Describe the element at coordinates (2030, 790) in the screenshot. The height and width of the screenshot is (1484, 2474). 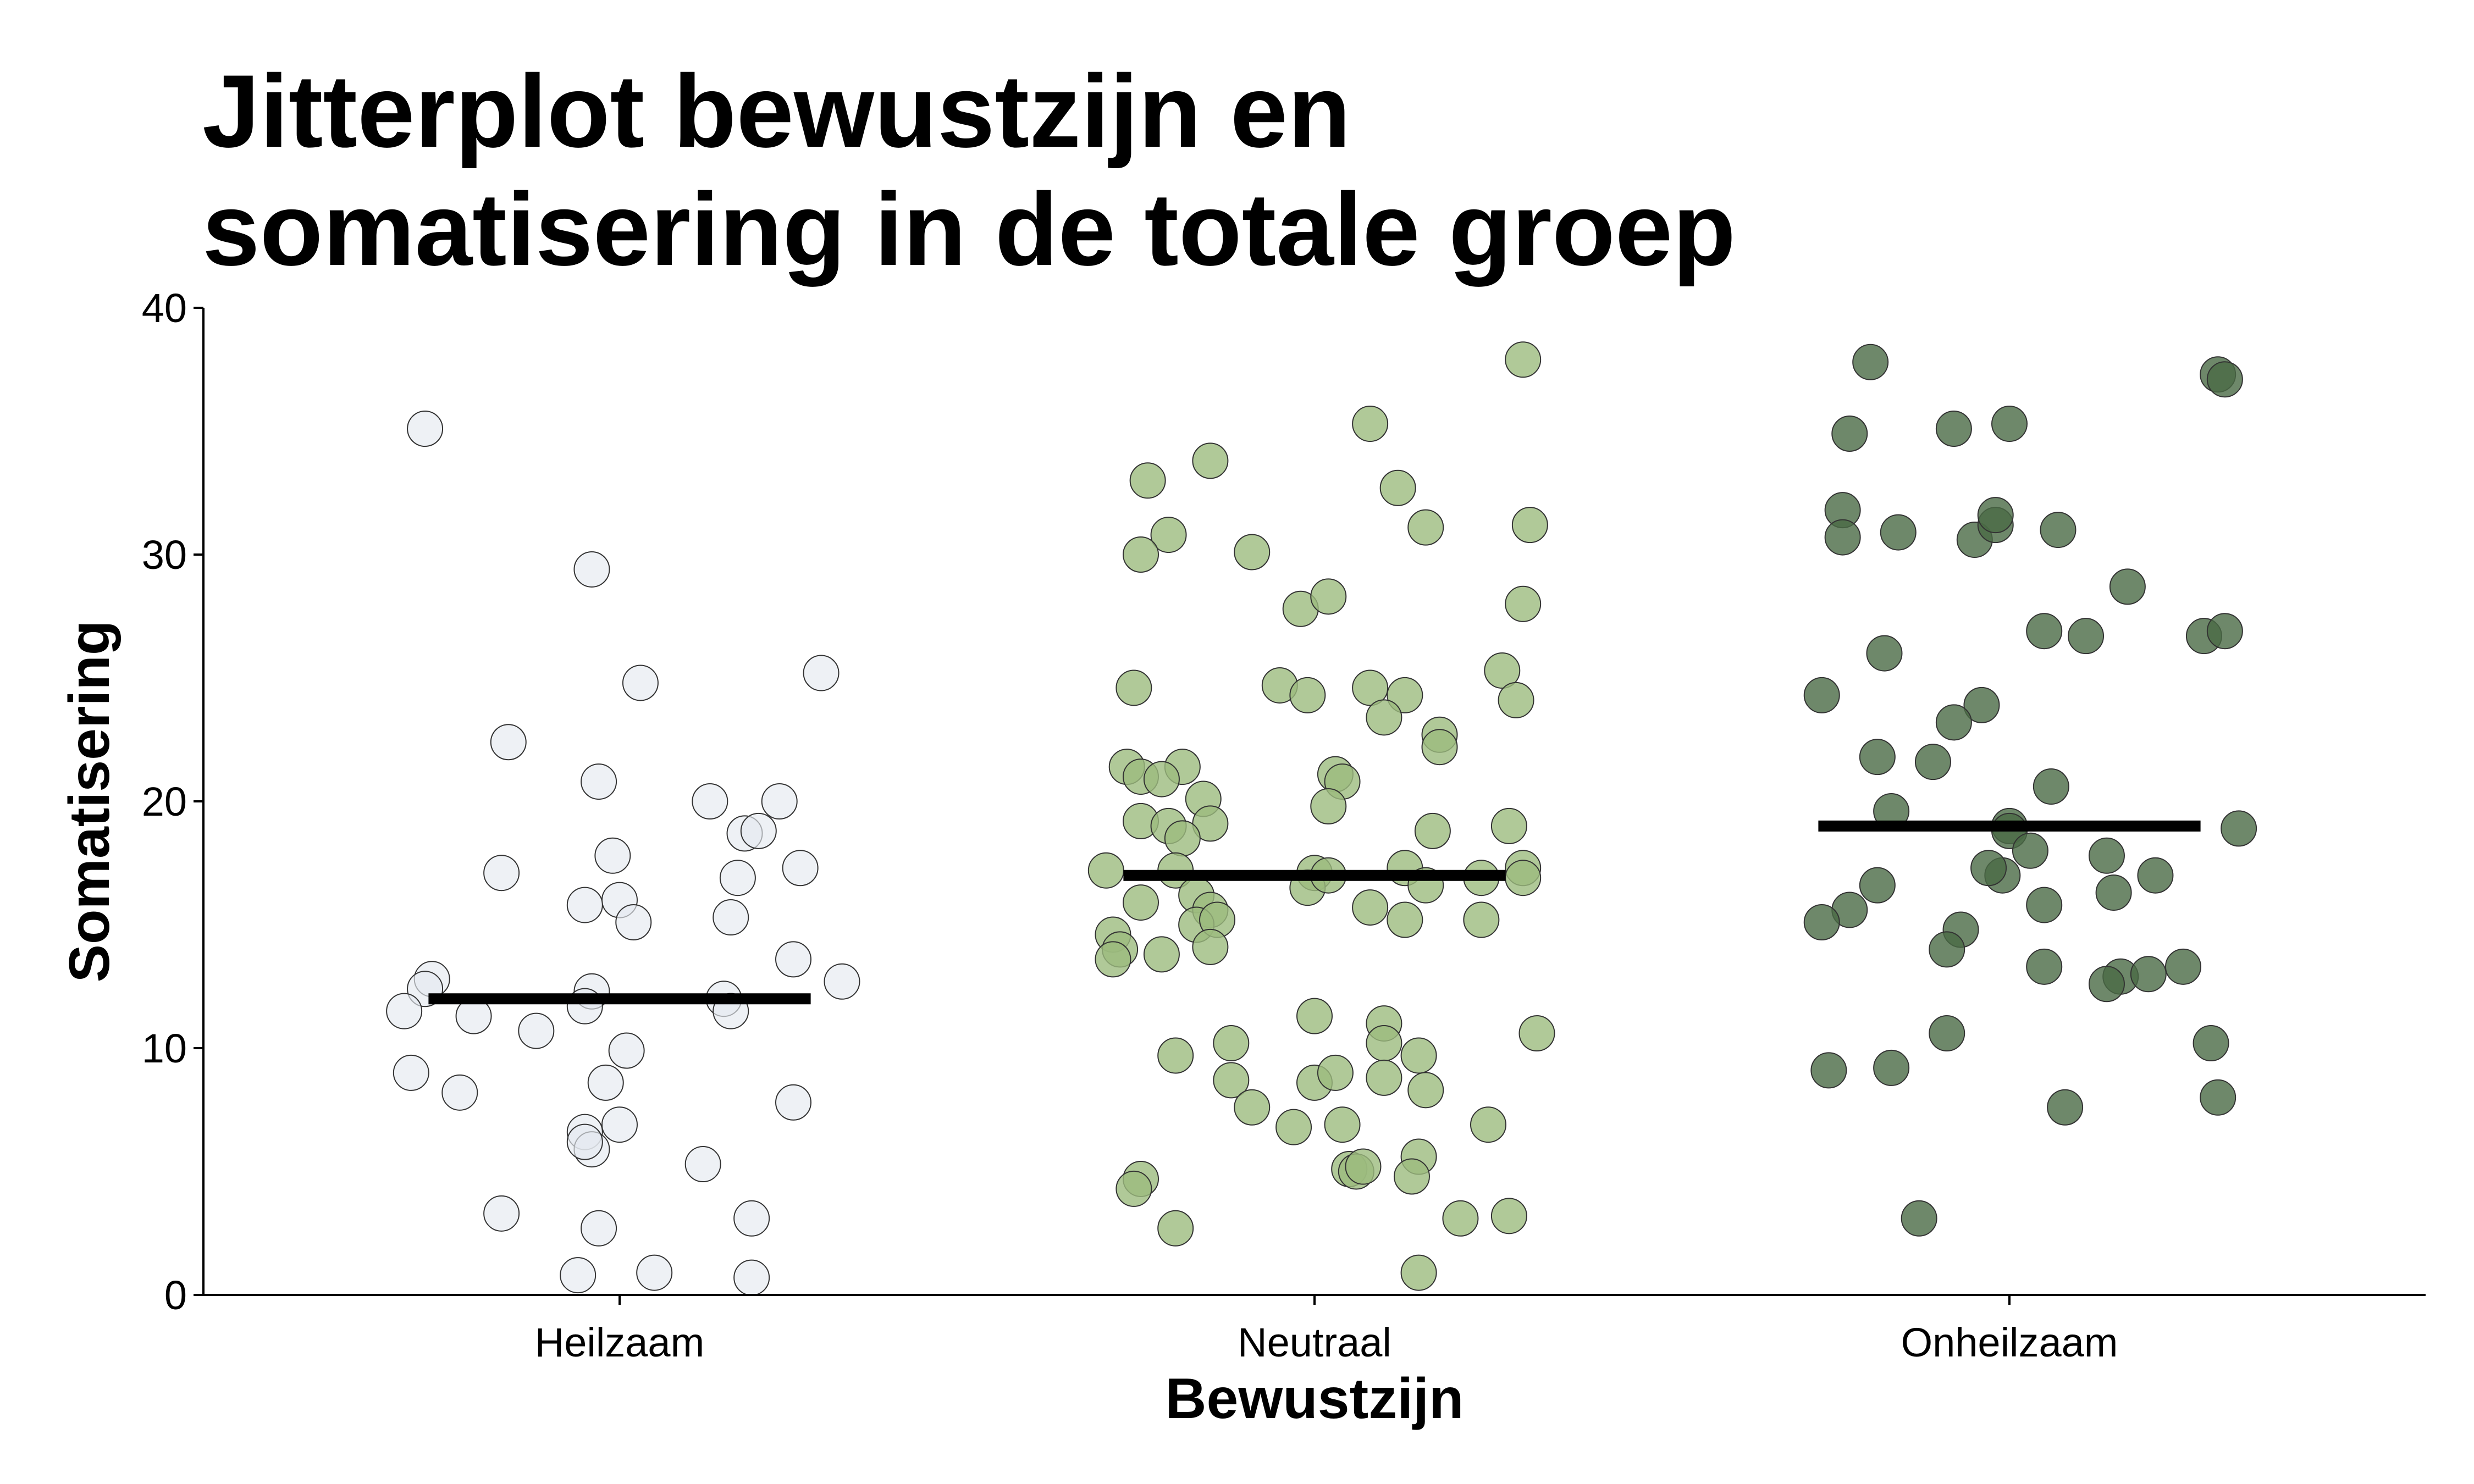
I see `series-onheilzaam` at that location.